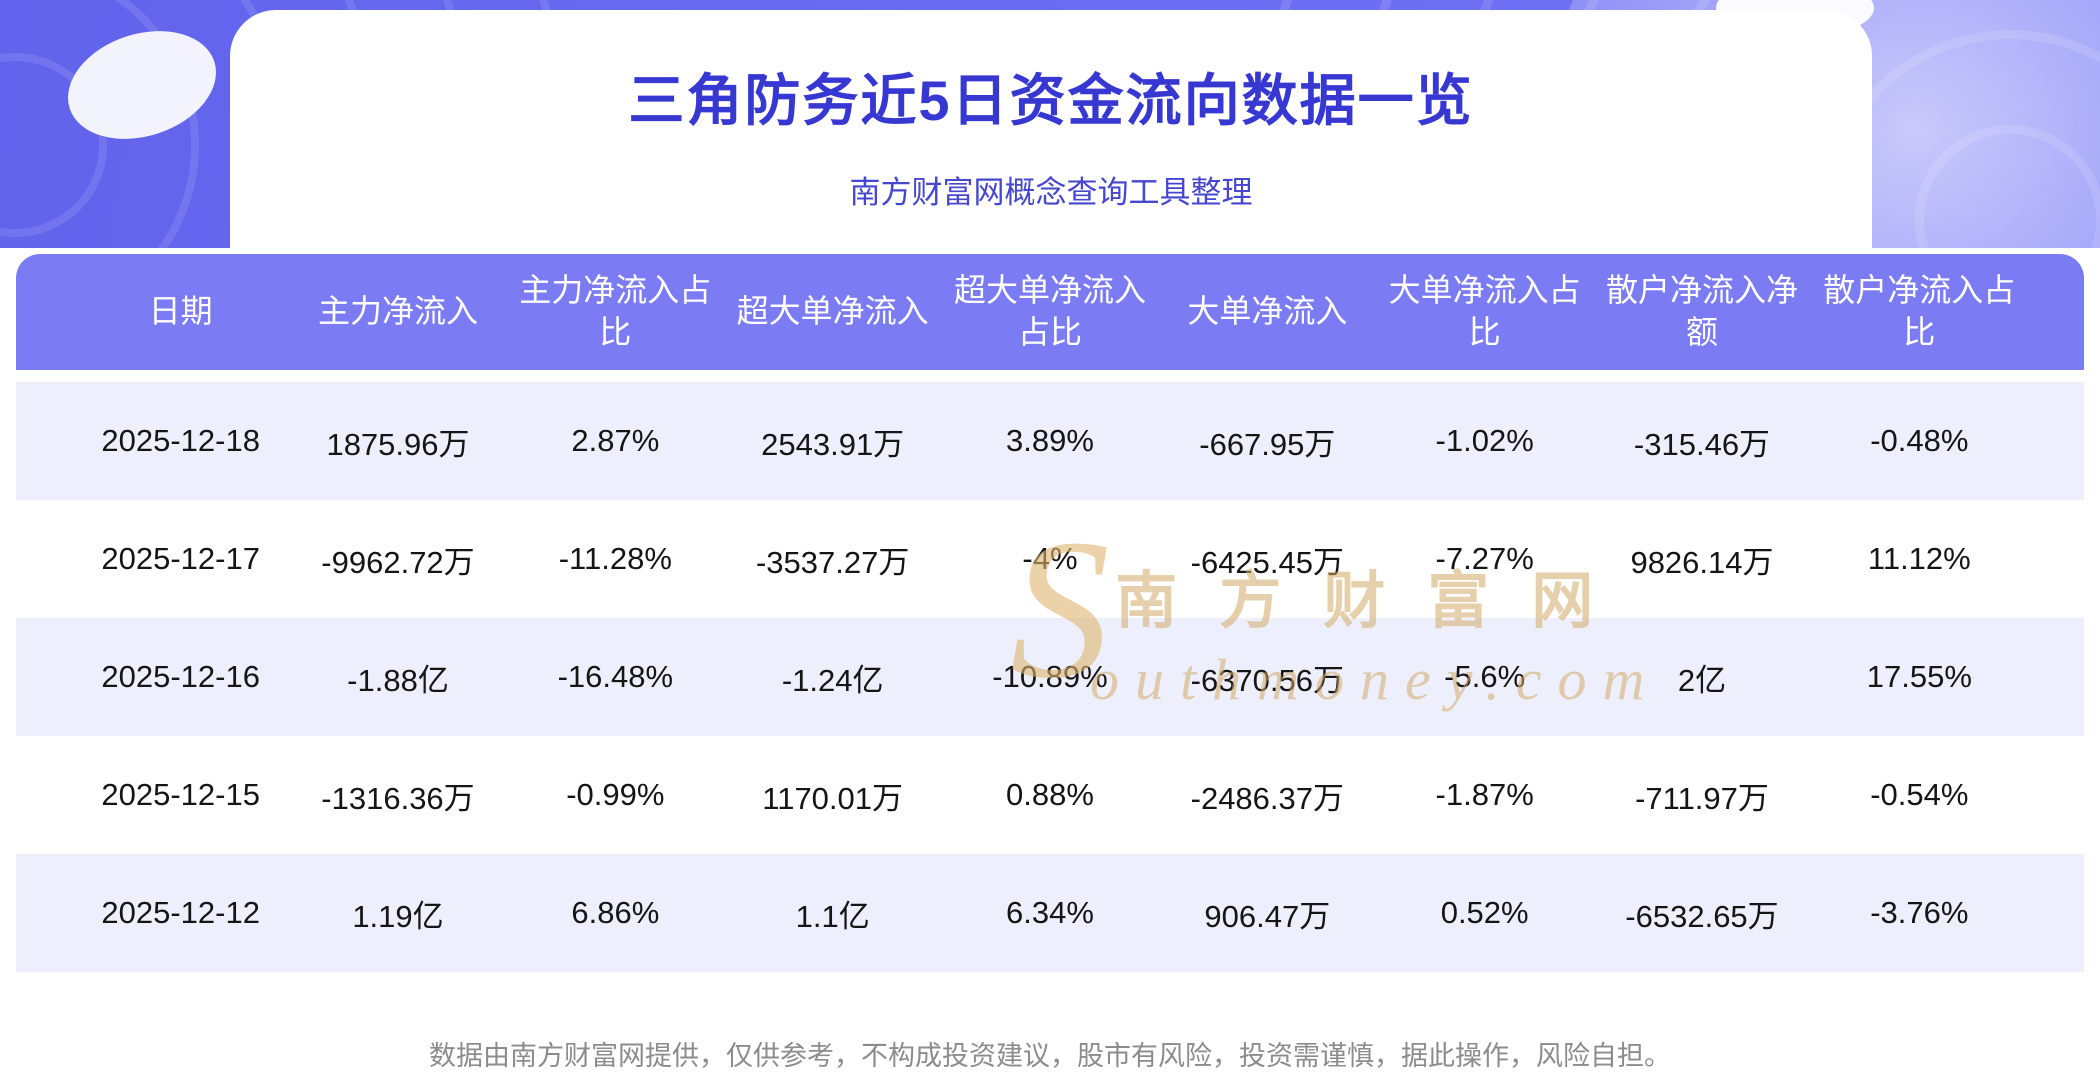 This screenshot has height=1088, width=2100. What do you see at coordinates (615, 440) in the screenshot?
I see `table-cell: 2.87%` at bounding box center [615, 440].